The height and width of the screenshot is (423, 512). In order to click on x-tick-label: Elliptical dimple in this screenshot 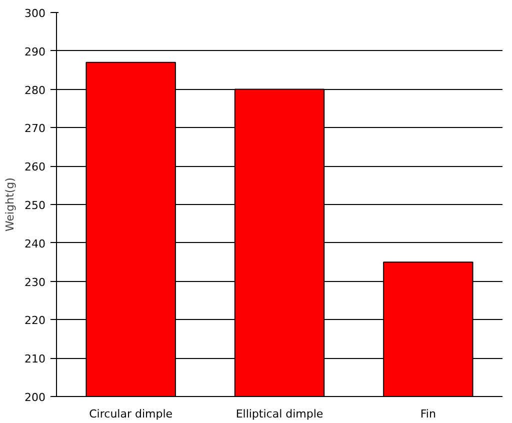, I will do `click(280, 414)`.